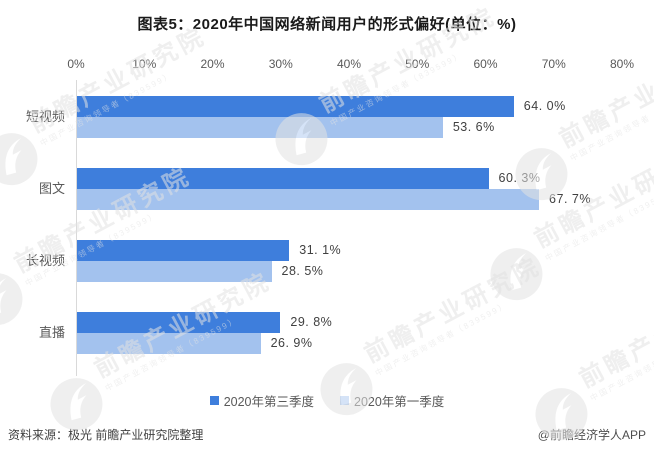 The image size is (654, 451). Describe the element at coordinates (320, 250) in the screenshot. I see `bar-value-label: 31. 1%` at that location.